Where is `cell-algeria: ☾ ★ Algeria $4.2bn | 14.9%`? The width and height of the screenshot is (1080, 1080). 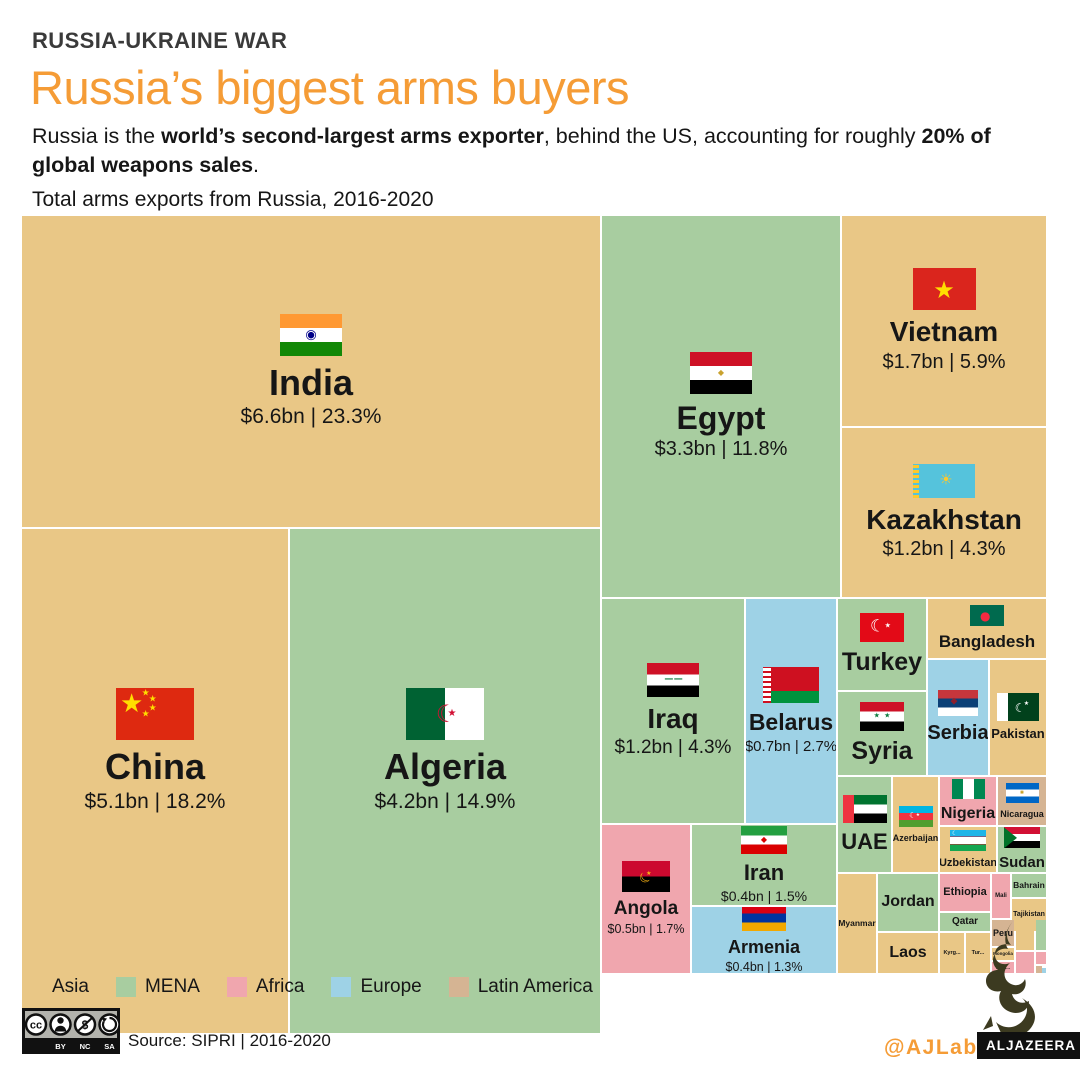
cell-algeria: ☾ ★ Algeria $4.2bn | 14.9% is located at coordinates (445, 781).